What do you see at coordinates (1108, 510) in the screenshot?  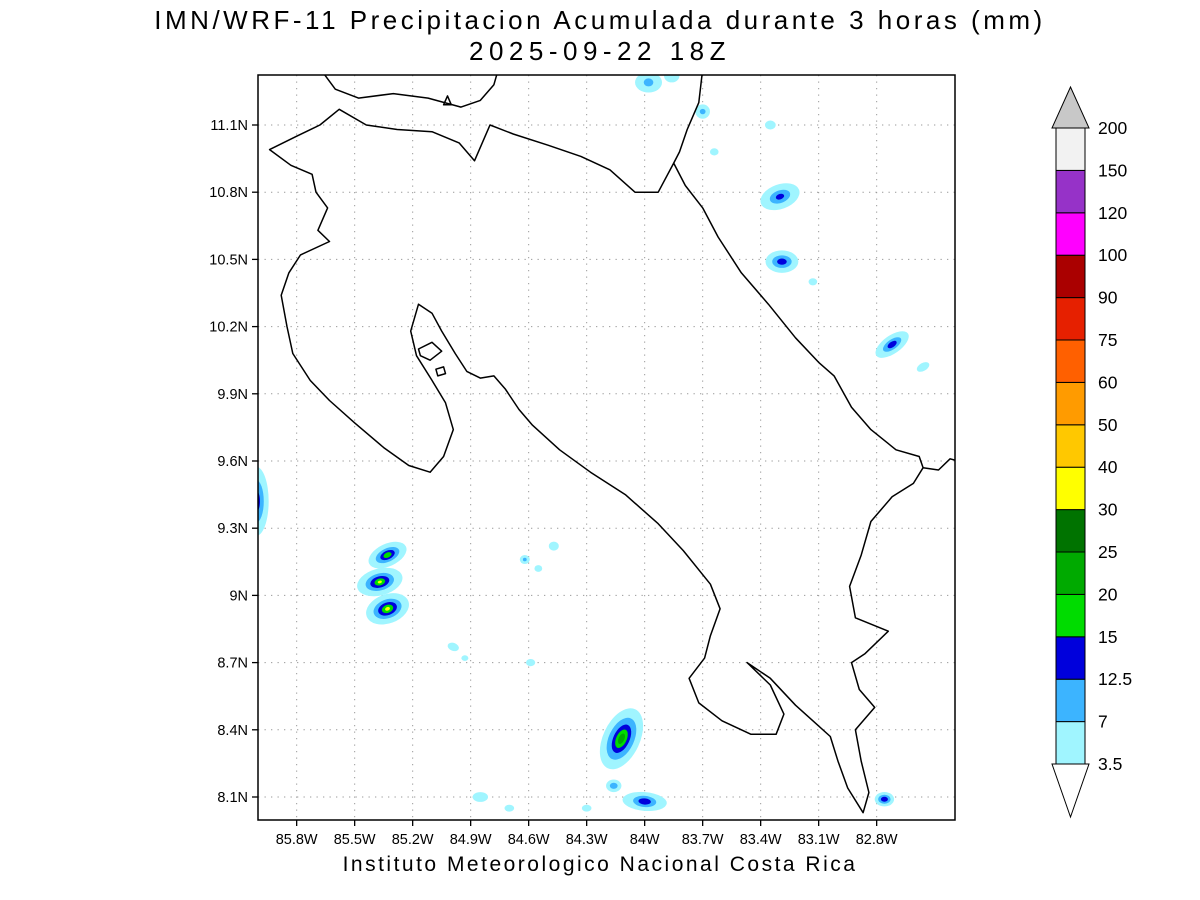 I see `colorbar-level-label: 30` at bounding box center [1108, 510].